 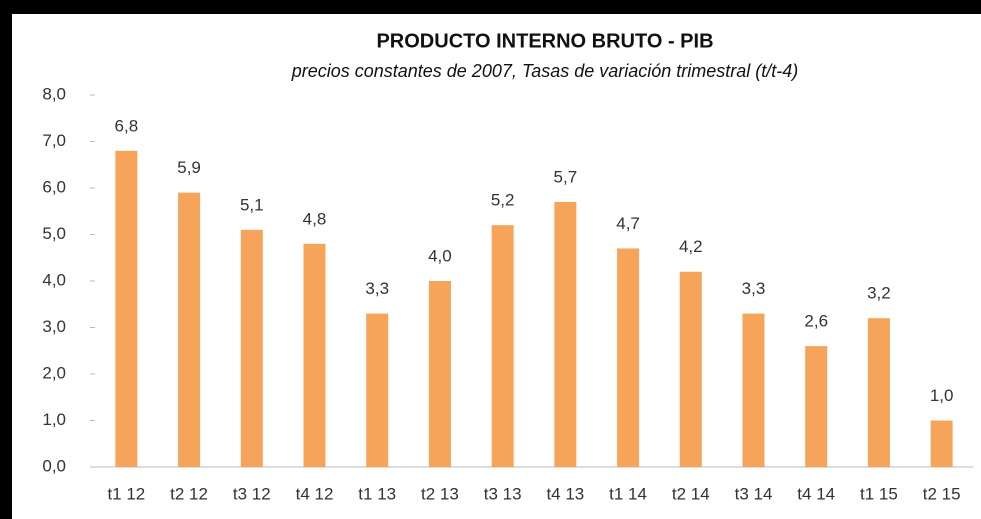 I want to click on data-label: 1,0, so click(x=942, y=395).